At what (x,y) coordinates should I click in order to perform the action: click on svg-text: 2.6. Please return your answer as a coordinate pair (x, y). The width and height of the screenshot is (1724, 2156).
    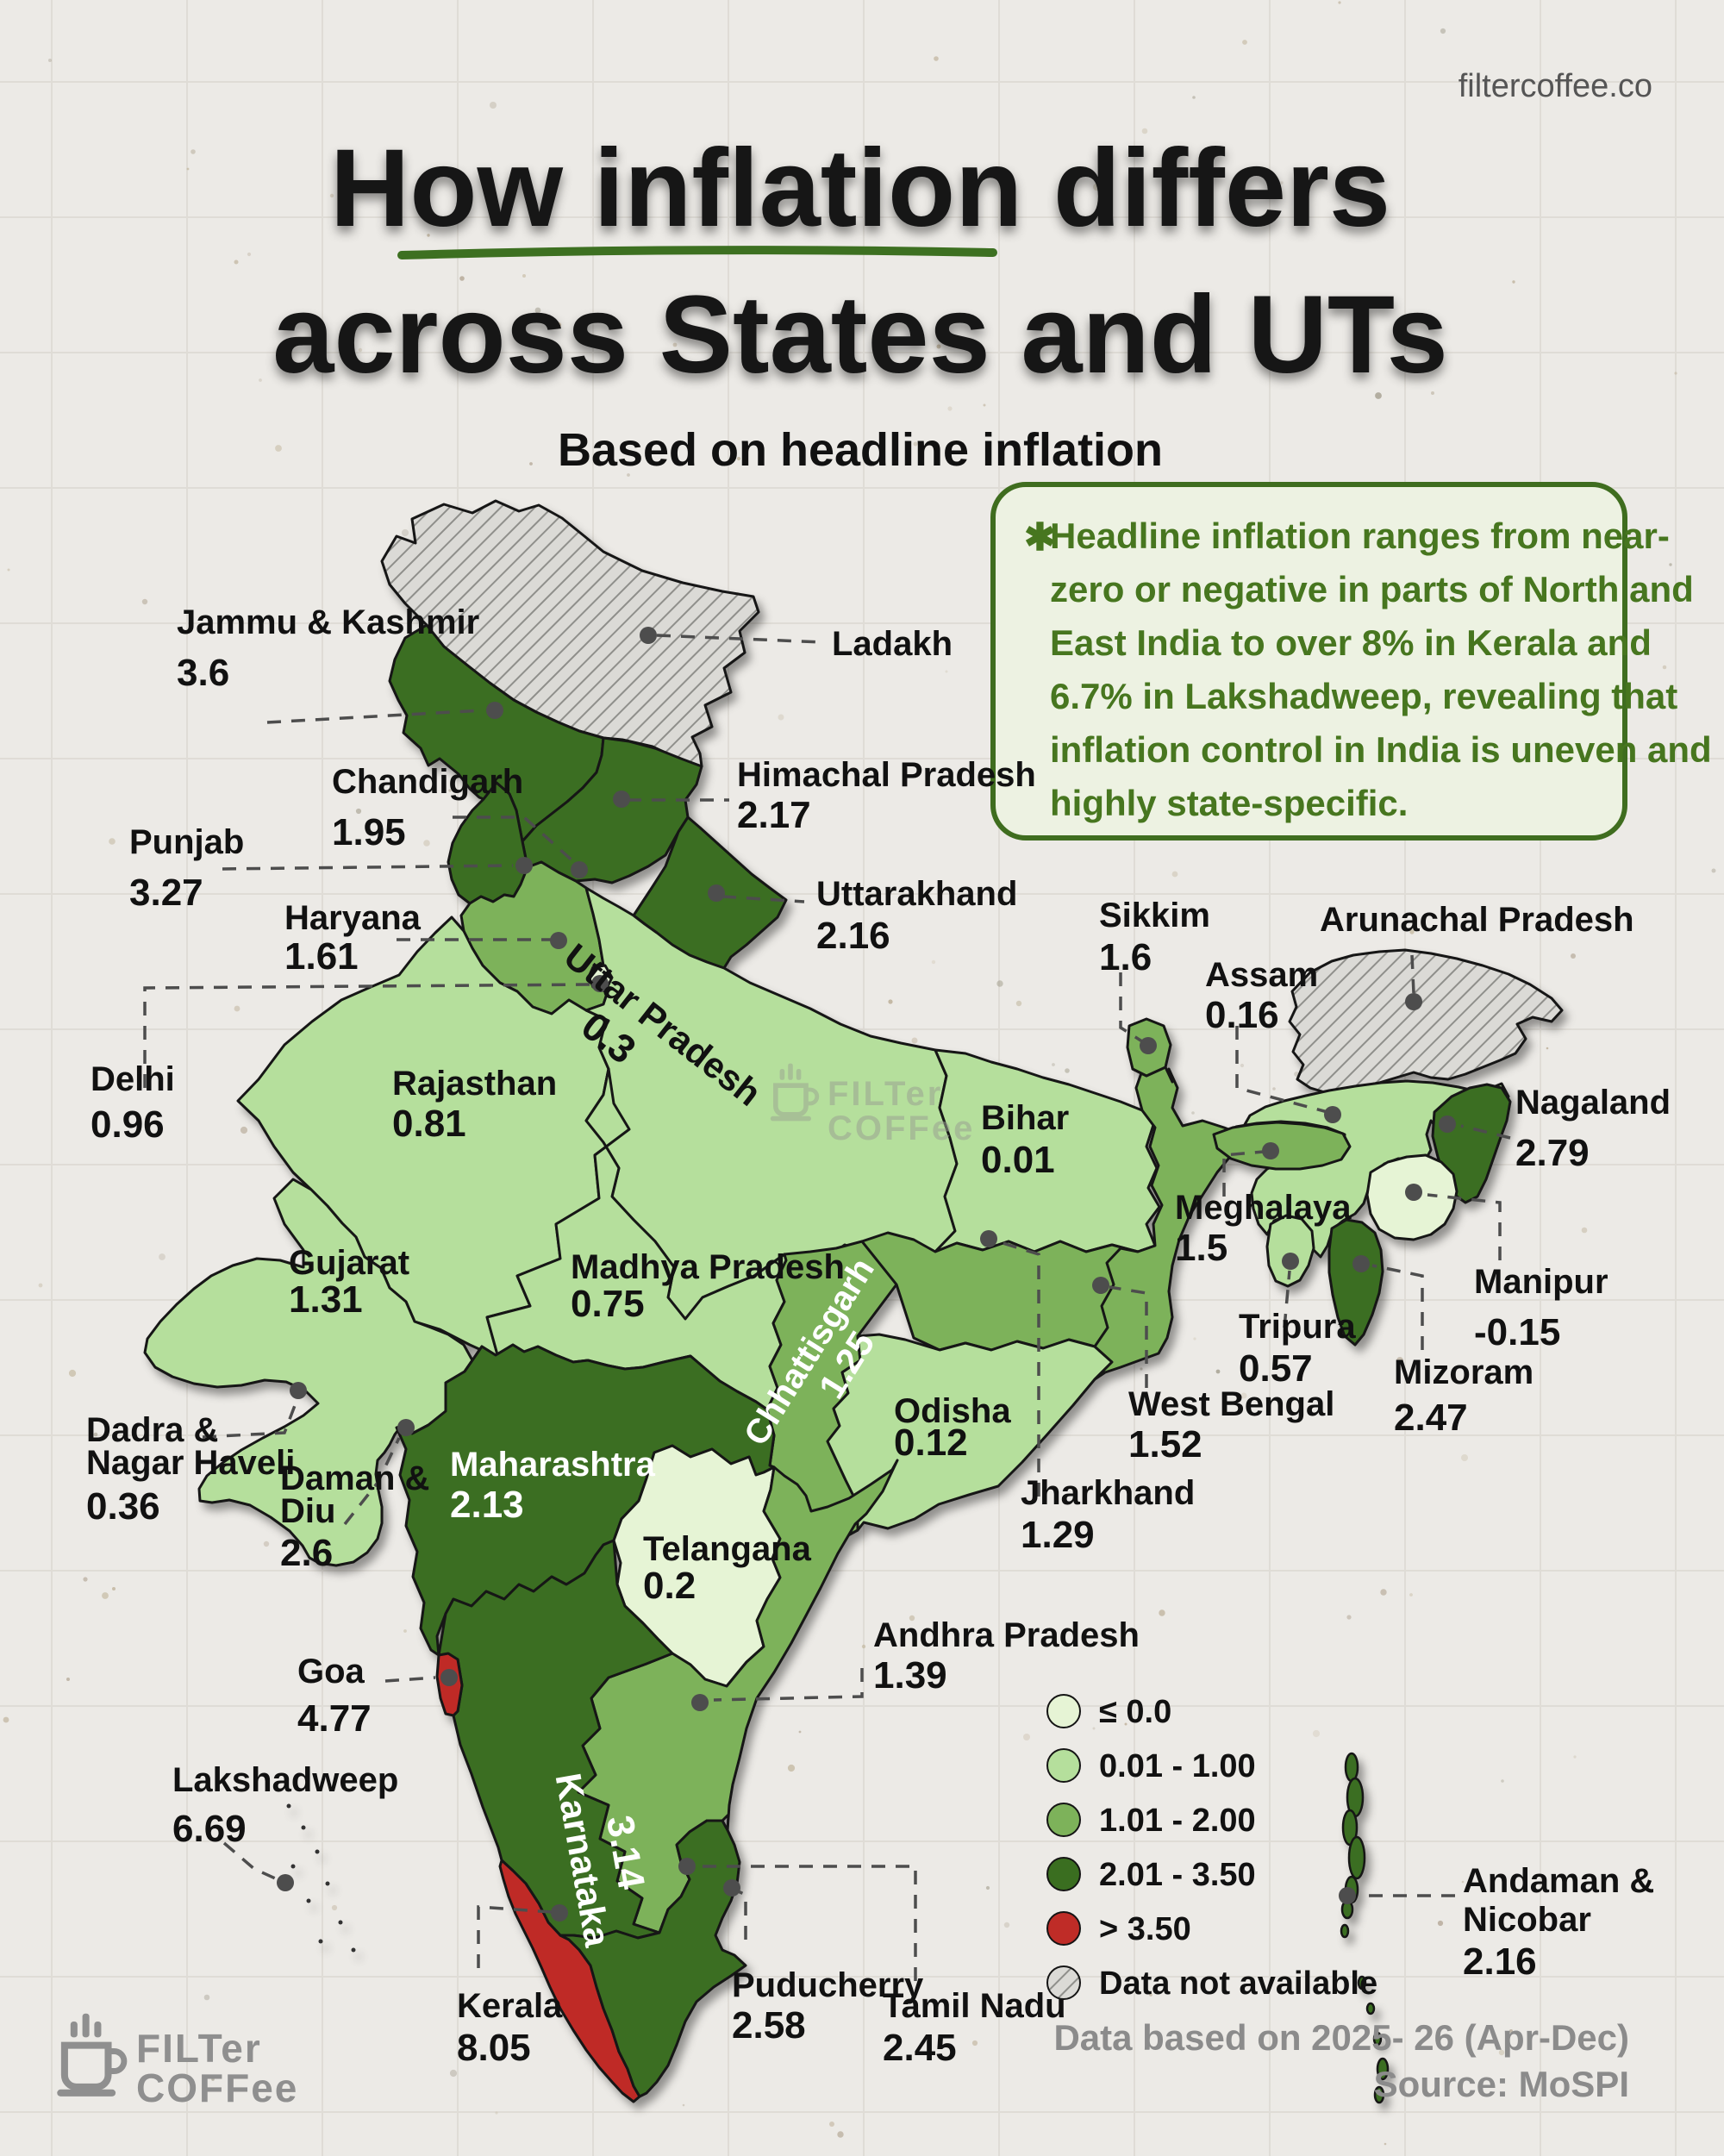
    Looking at the image, I should click on (306, 1553).